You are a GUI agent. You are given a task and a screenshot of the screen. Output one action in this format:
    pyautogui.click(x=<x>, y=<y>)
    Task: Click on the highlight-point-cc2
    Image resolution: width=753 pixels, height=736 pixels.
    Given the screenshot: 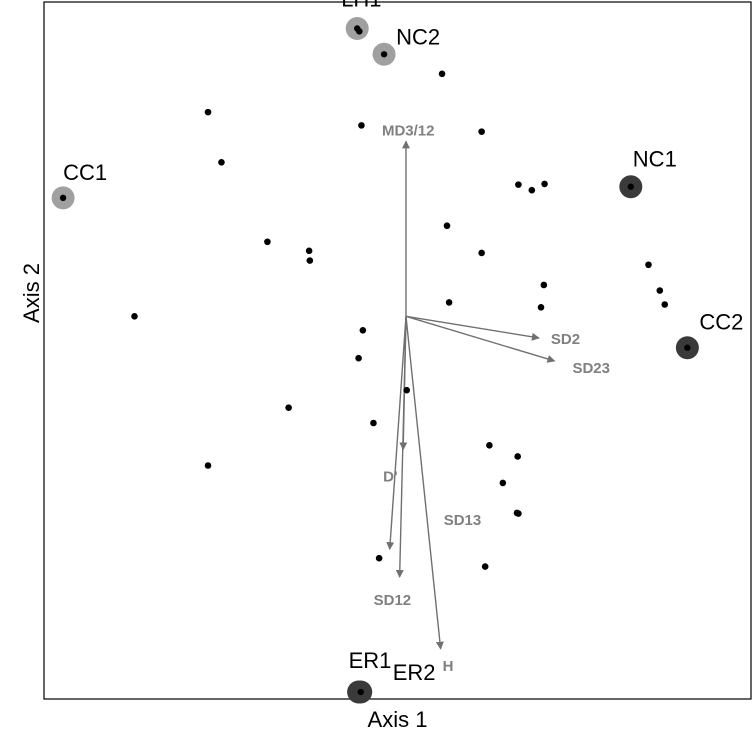 What is the action you would take?
    pyautogui.click(x=687, y=347)
    